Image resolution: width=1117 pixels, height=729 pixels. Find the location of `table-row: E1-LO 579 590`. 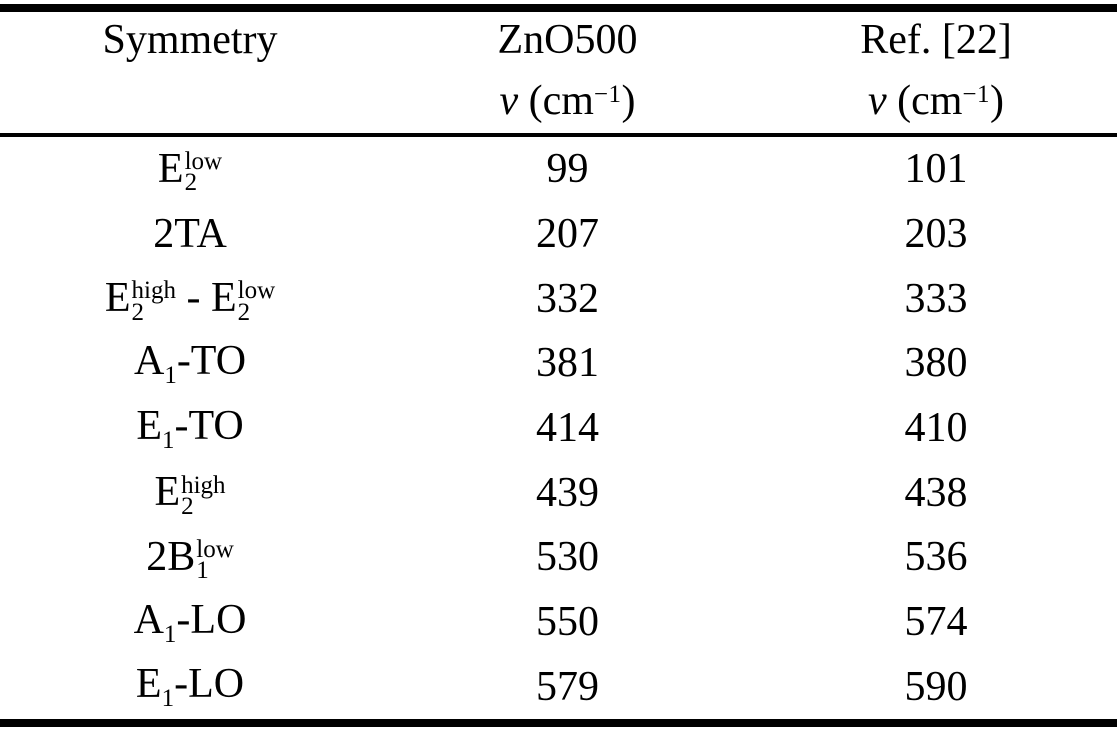

table-row: E1-LO 579 590 is located at coordinates (558, 686).